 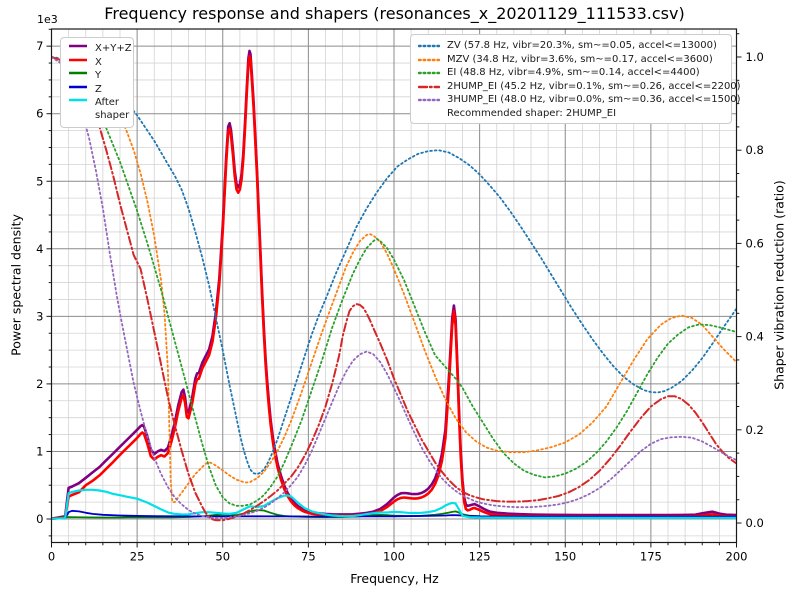 What do you see at coordinates (755, 337) in the screenshot?
I see `y-right-tick-label: 0.4` at bounding box center [755, 337].